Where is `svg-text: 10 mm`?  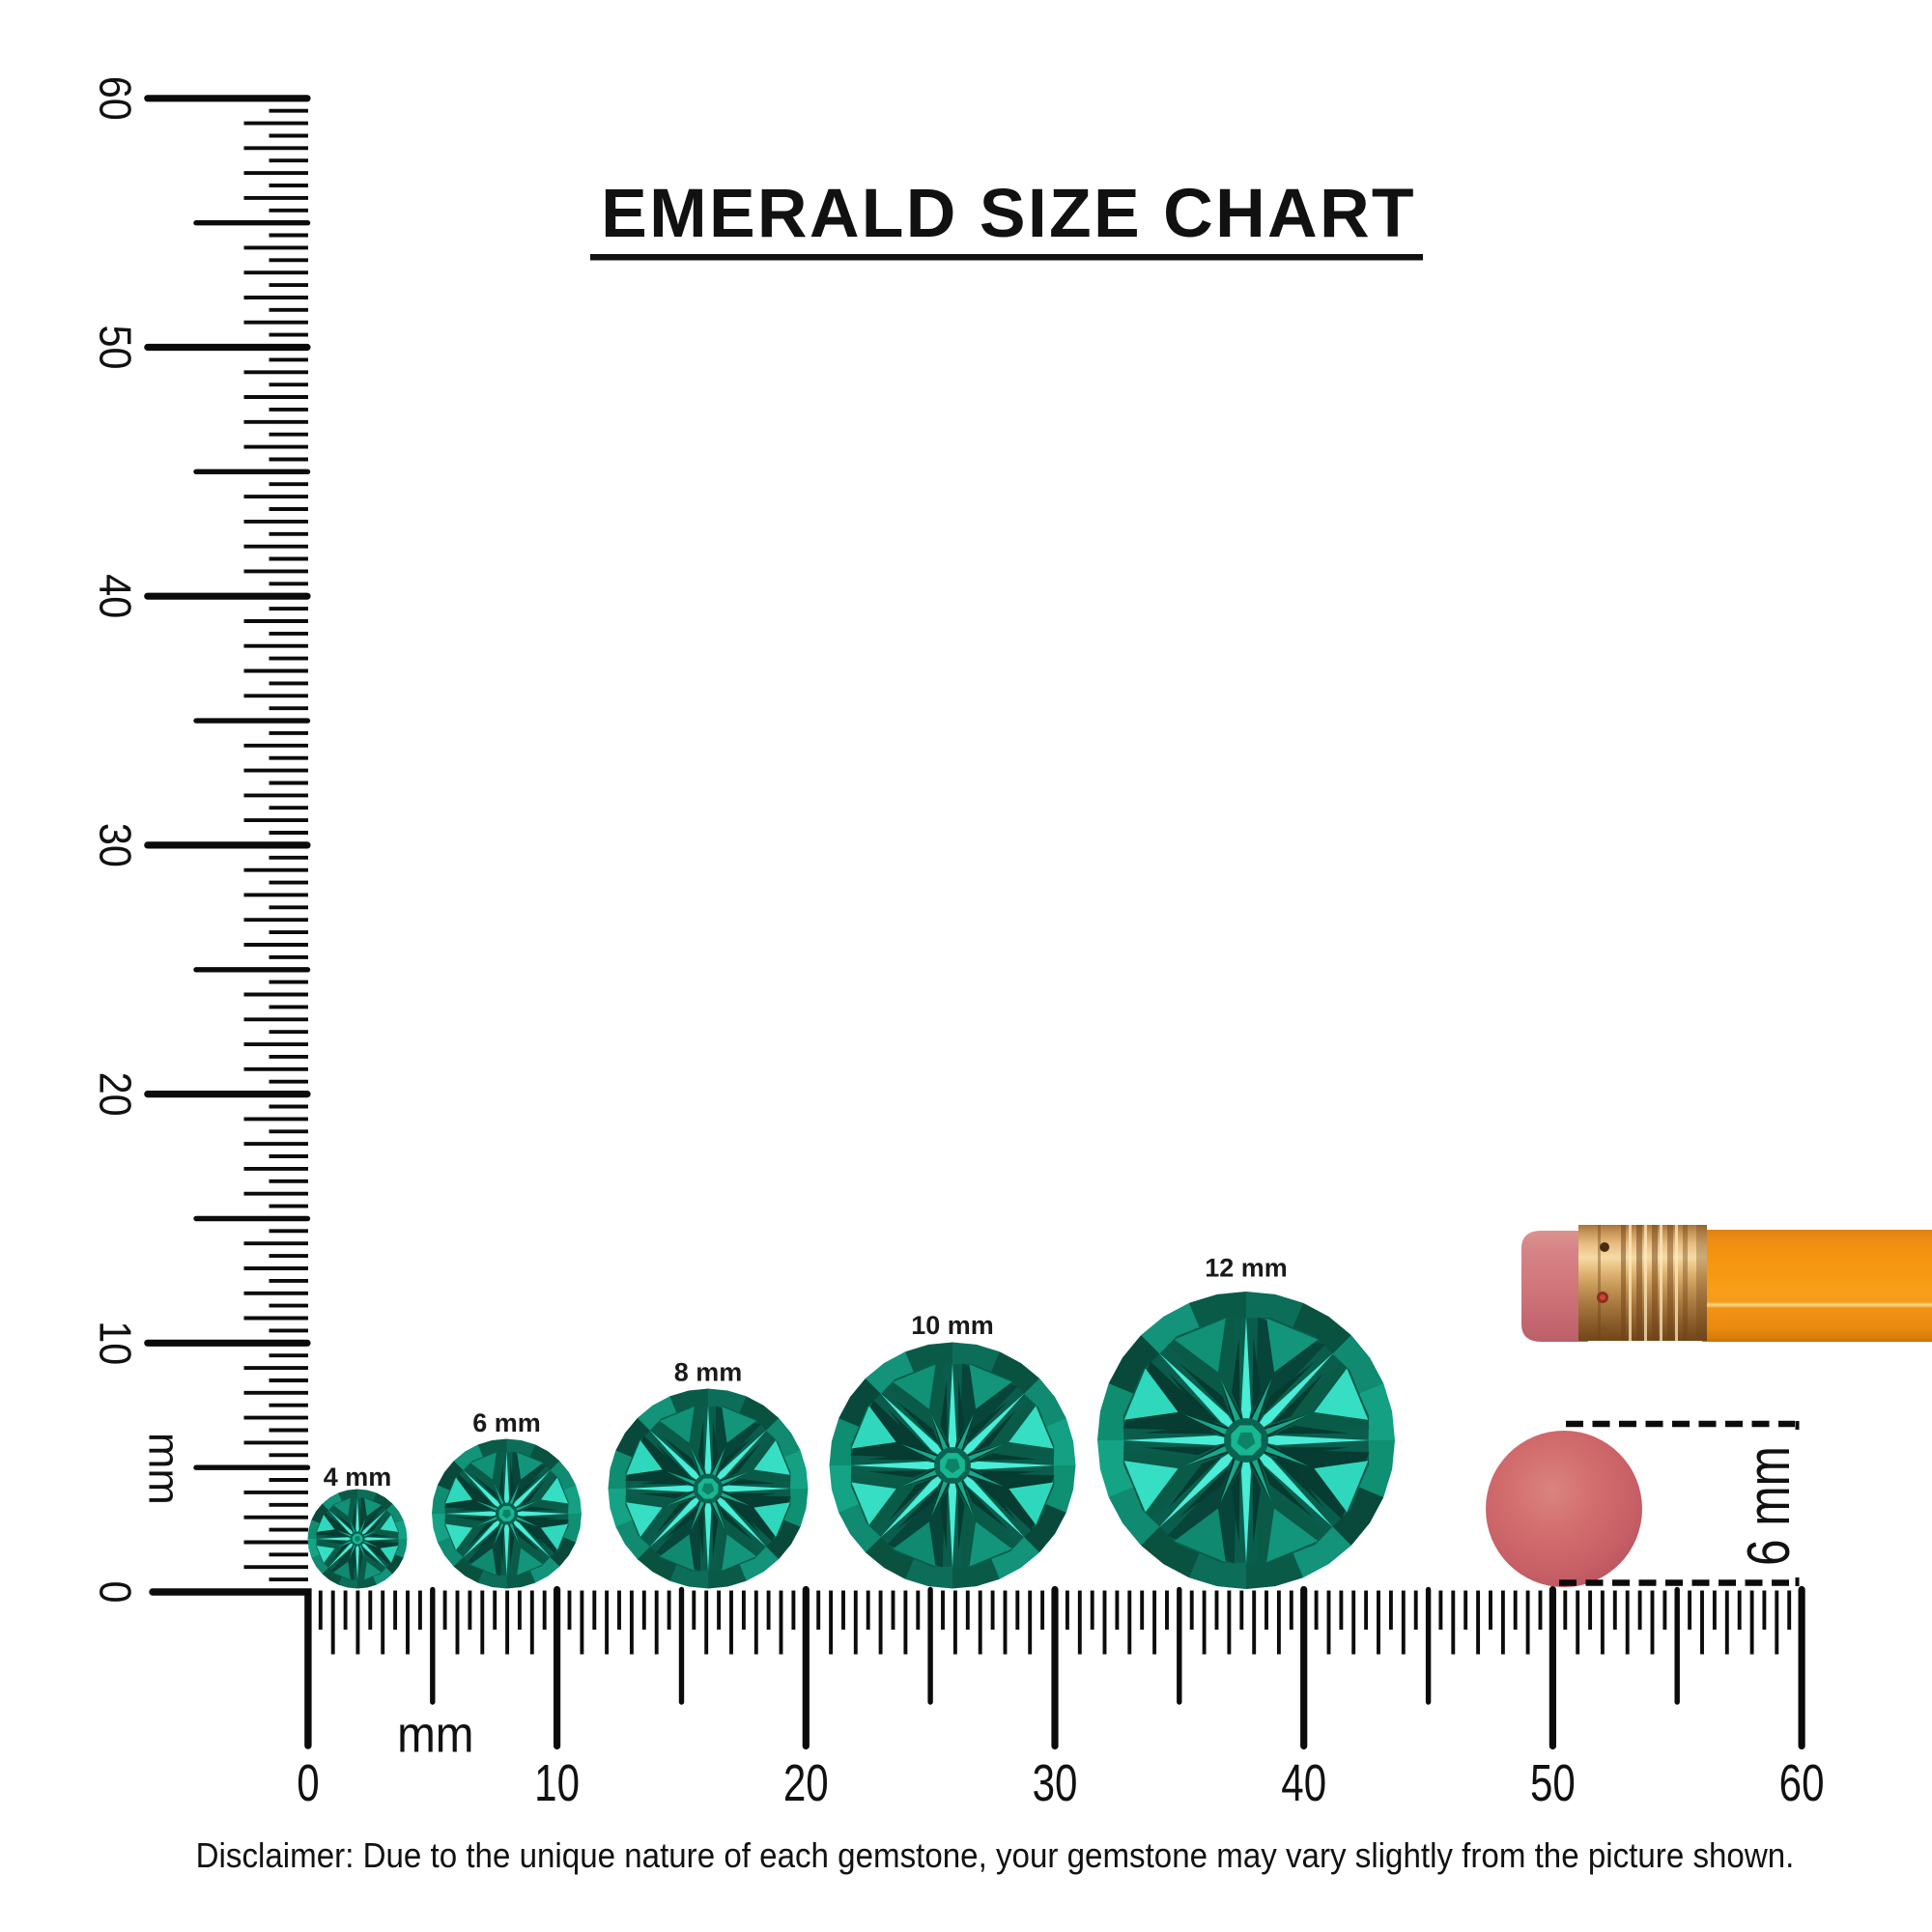 svg-text: 10 mm is located at coordinates (952, 1325).